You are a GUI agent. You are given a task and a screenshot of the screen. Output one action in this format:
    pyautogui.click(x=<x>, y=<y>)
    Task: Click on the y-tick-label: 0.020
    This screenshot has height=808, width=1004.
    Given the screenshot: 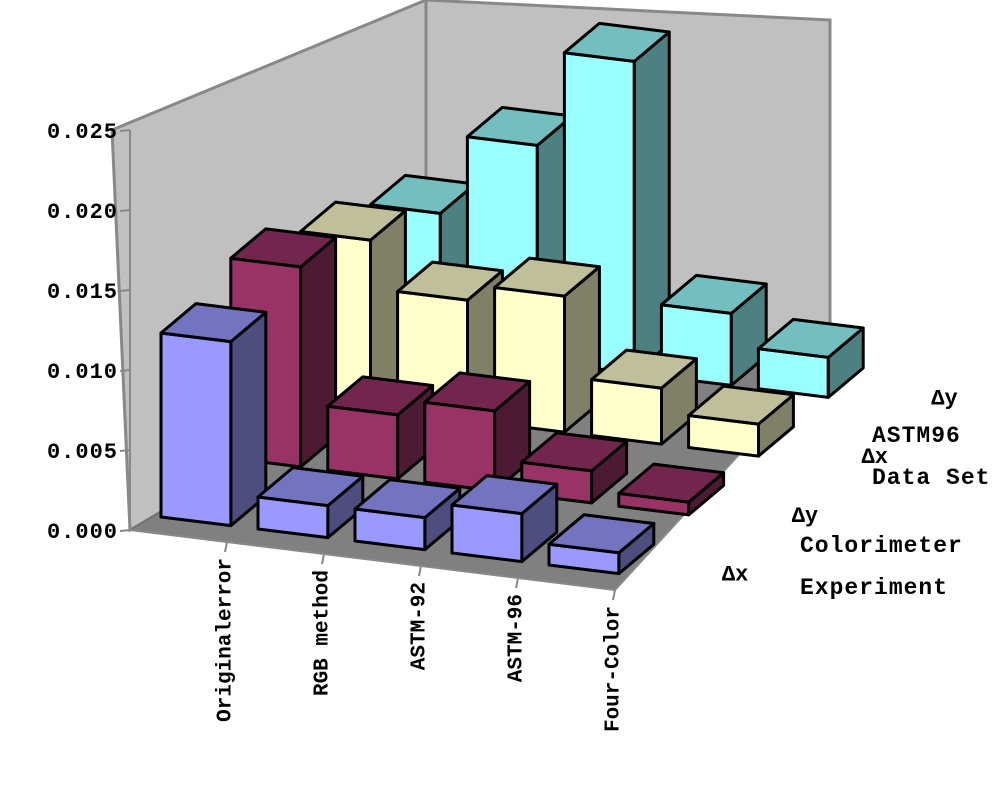 What is the action you would take?
    pyautogui.click(x=82, y=212)
    